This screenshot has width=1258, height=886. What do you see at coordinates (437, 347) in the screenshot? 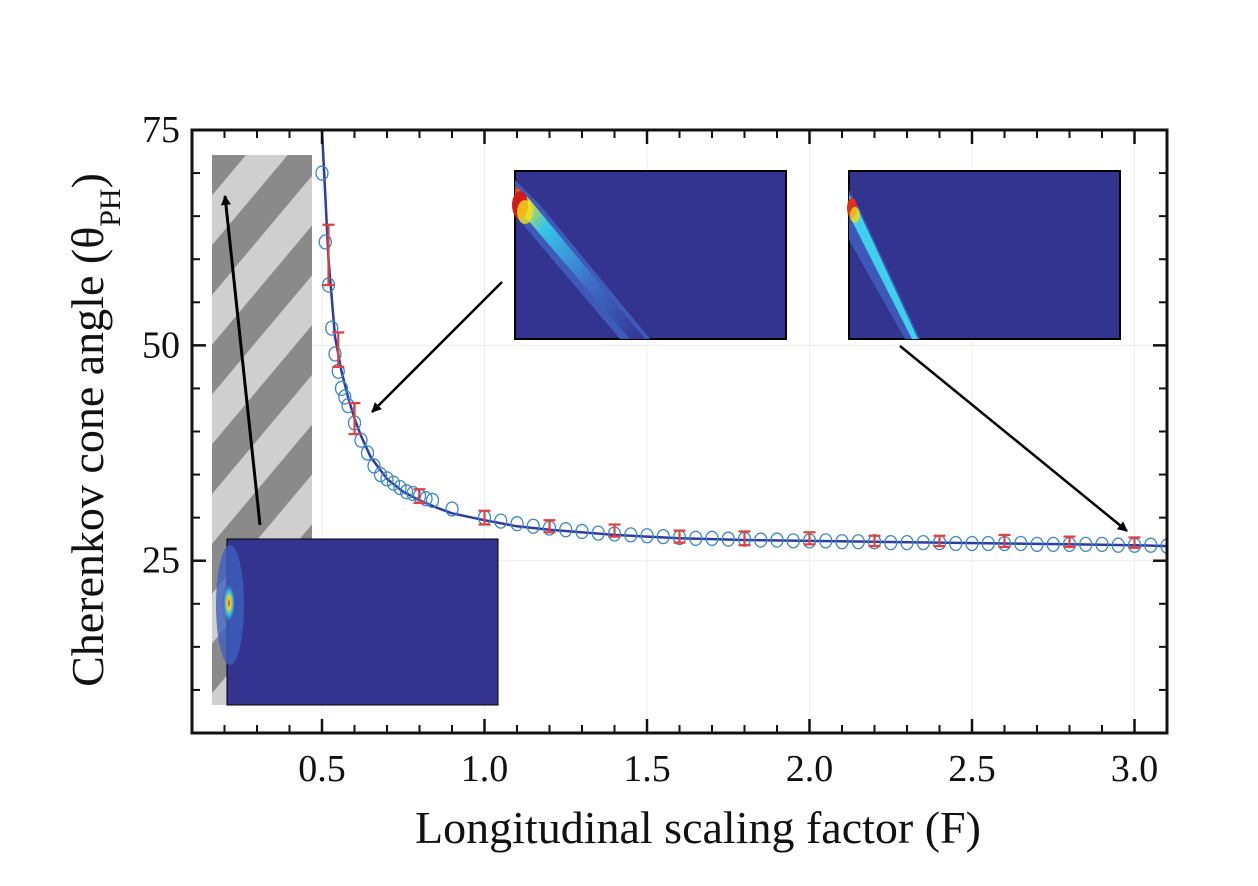
I see `arrow-to-inset-curve-left` at bounding box center [437, 347].